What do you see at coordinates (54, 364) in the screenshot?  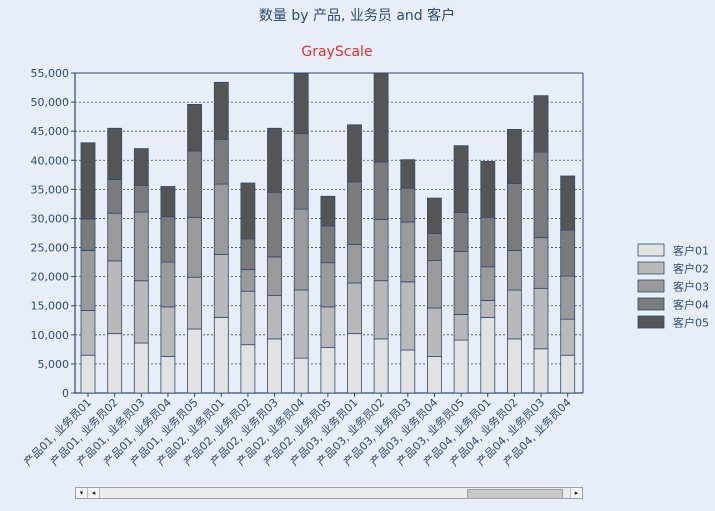 I see `y-tick-label: 5,000` at bounding box center [54, 364].